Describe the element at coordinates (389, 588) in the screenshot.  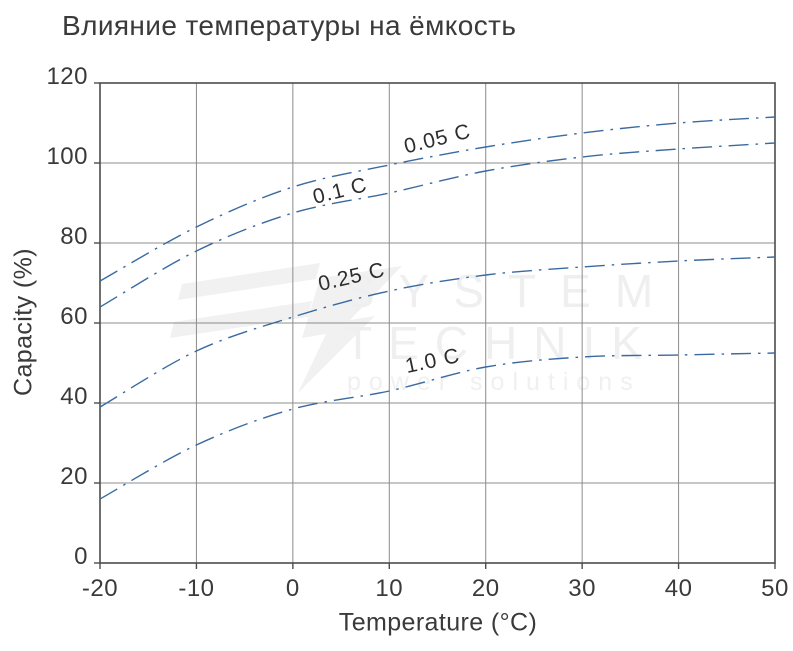
I see `x-tick-label: 10` at that location.